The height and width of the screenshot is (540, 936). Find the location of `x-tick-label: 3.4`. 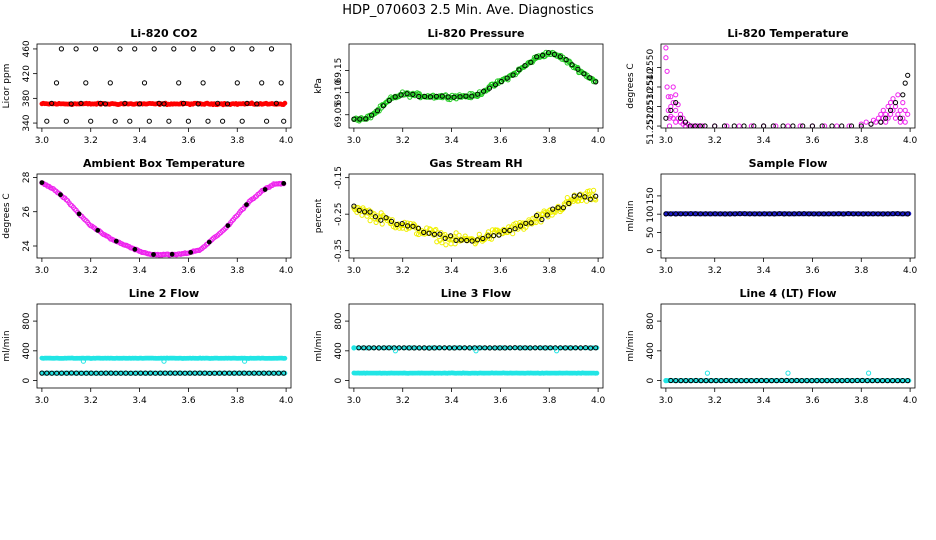

x-tick-label: 3.4 is located at coordinates (139, 271).